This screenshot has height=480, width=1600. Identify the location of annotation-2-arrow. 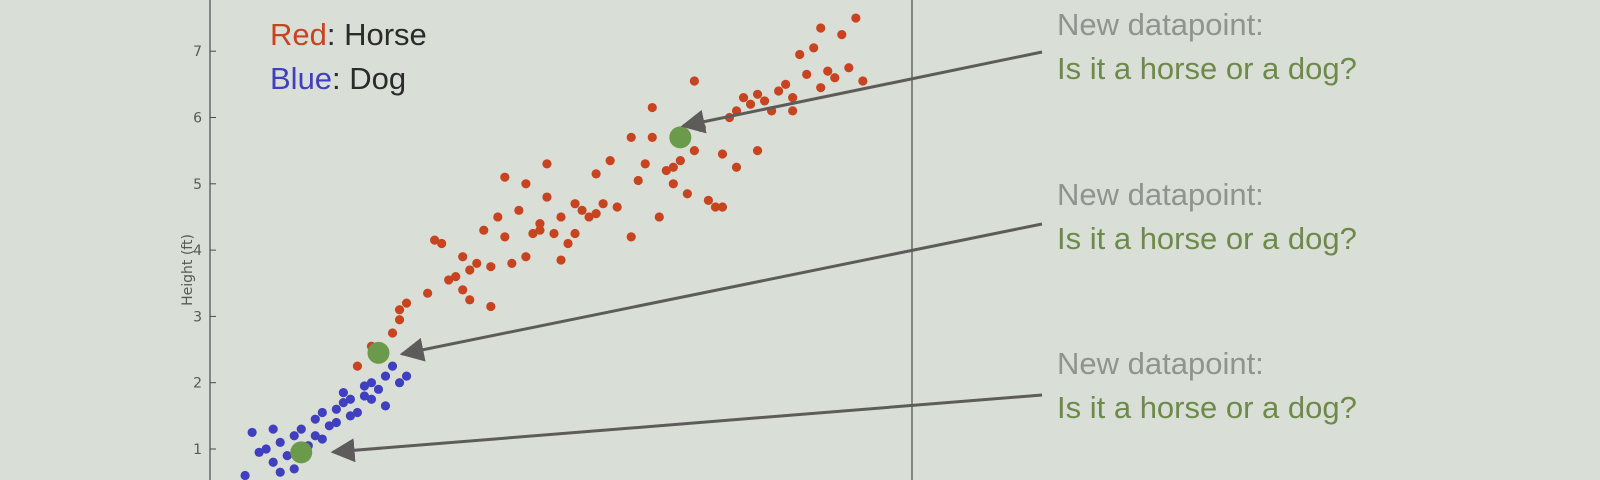
(721, 292).